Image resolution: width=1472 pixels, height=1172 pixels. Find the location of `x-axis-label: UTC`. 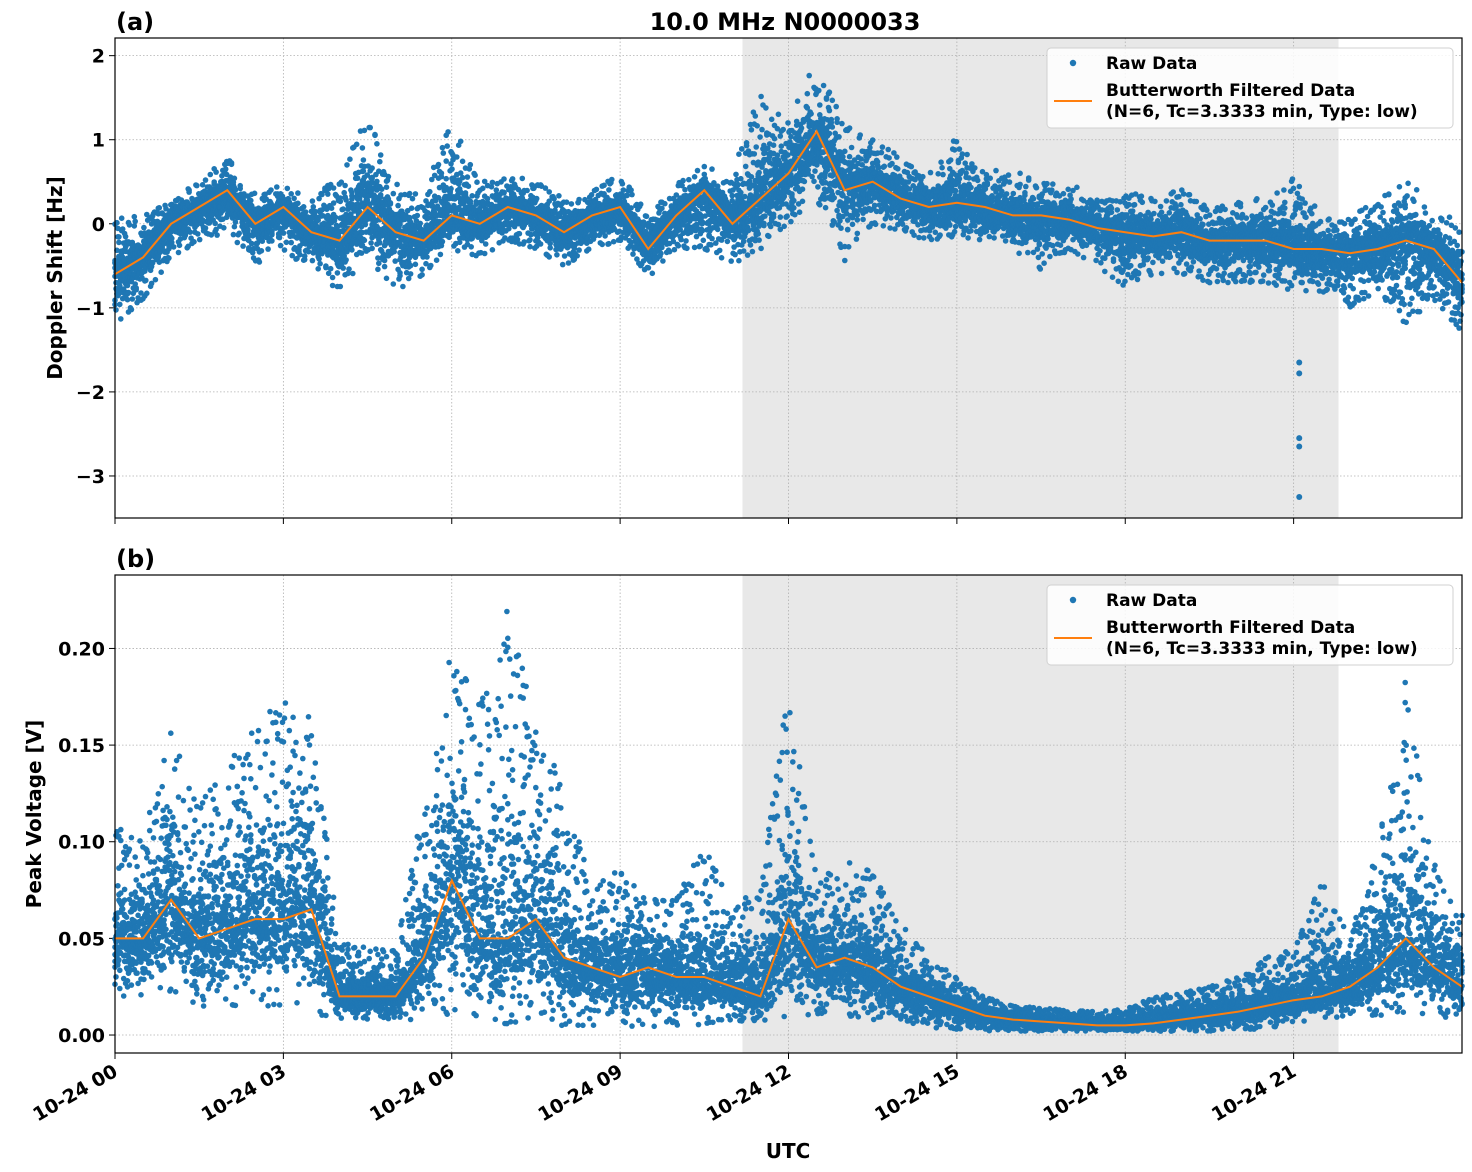

x-axis-label: UTC is located at coordinates (788, 1151).